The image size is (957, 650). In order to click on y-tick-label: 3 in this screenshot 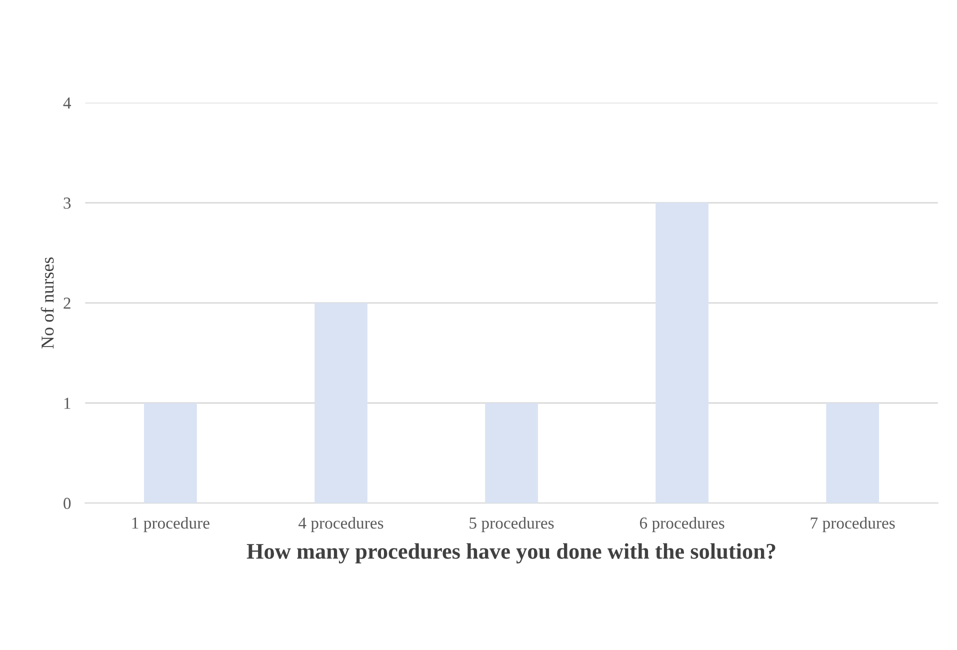, I will do `click(67, 203)`.